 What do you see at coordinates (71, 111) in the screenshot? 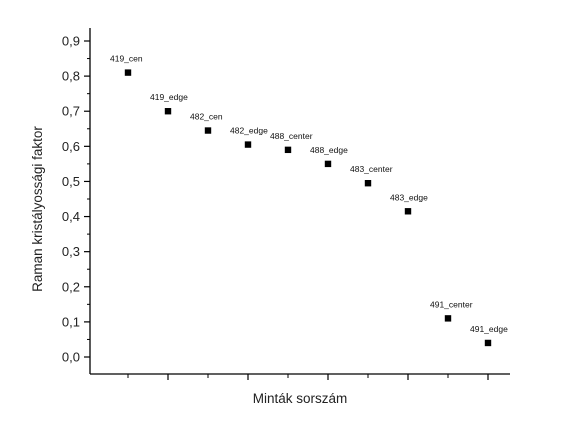
I see `y-tick-label: 0,7` at bounding box center [71, 111].